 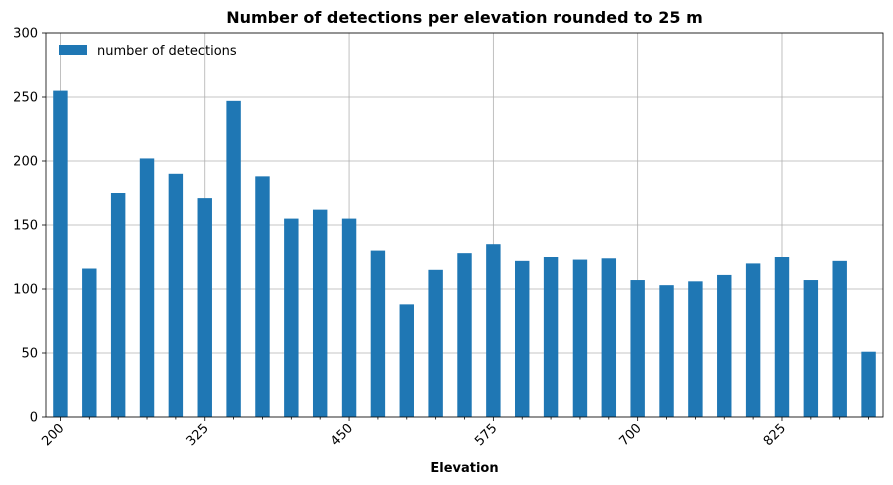 What do you see at coordinates (167, 51) in the screenshot?
I see `legend-label: number of detections` at bounding box center [167, 51].